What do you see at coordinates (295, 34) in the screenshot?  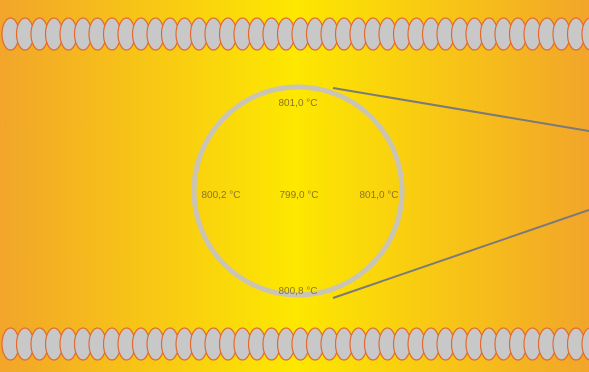 I see `heating-coil-top` at bounding box center [295, 34].